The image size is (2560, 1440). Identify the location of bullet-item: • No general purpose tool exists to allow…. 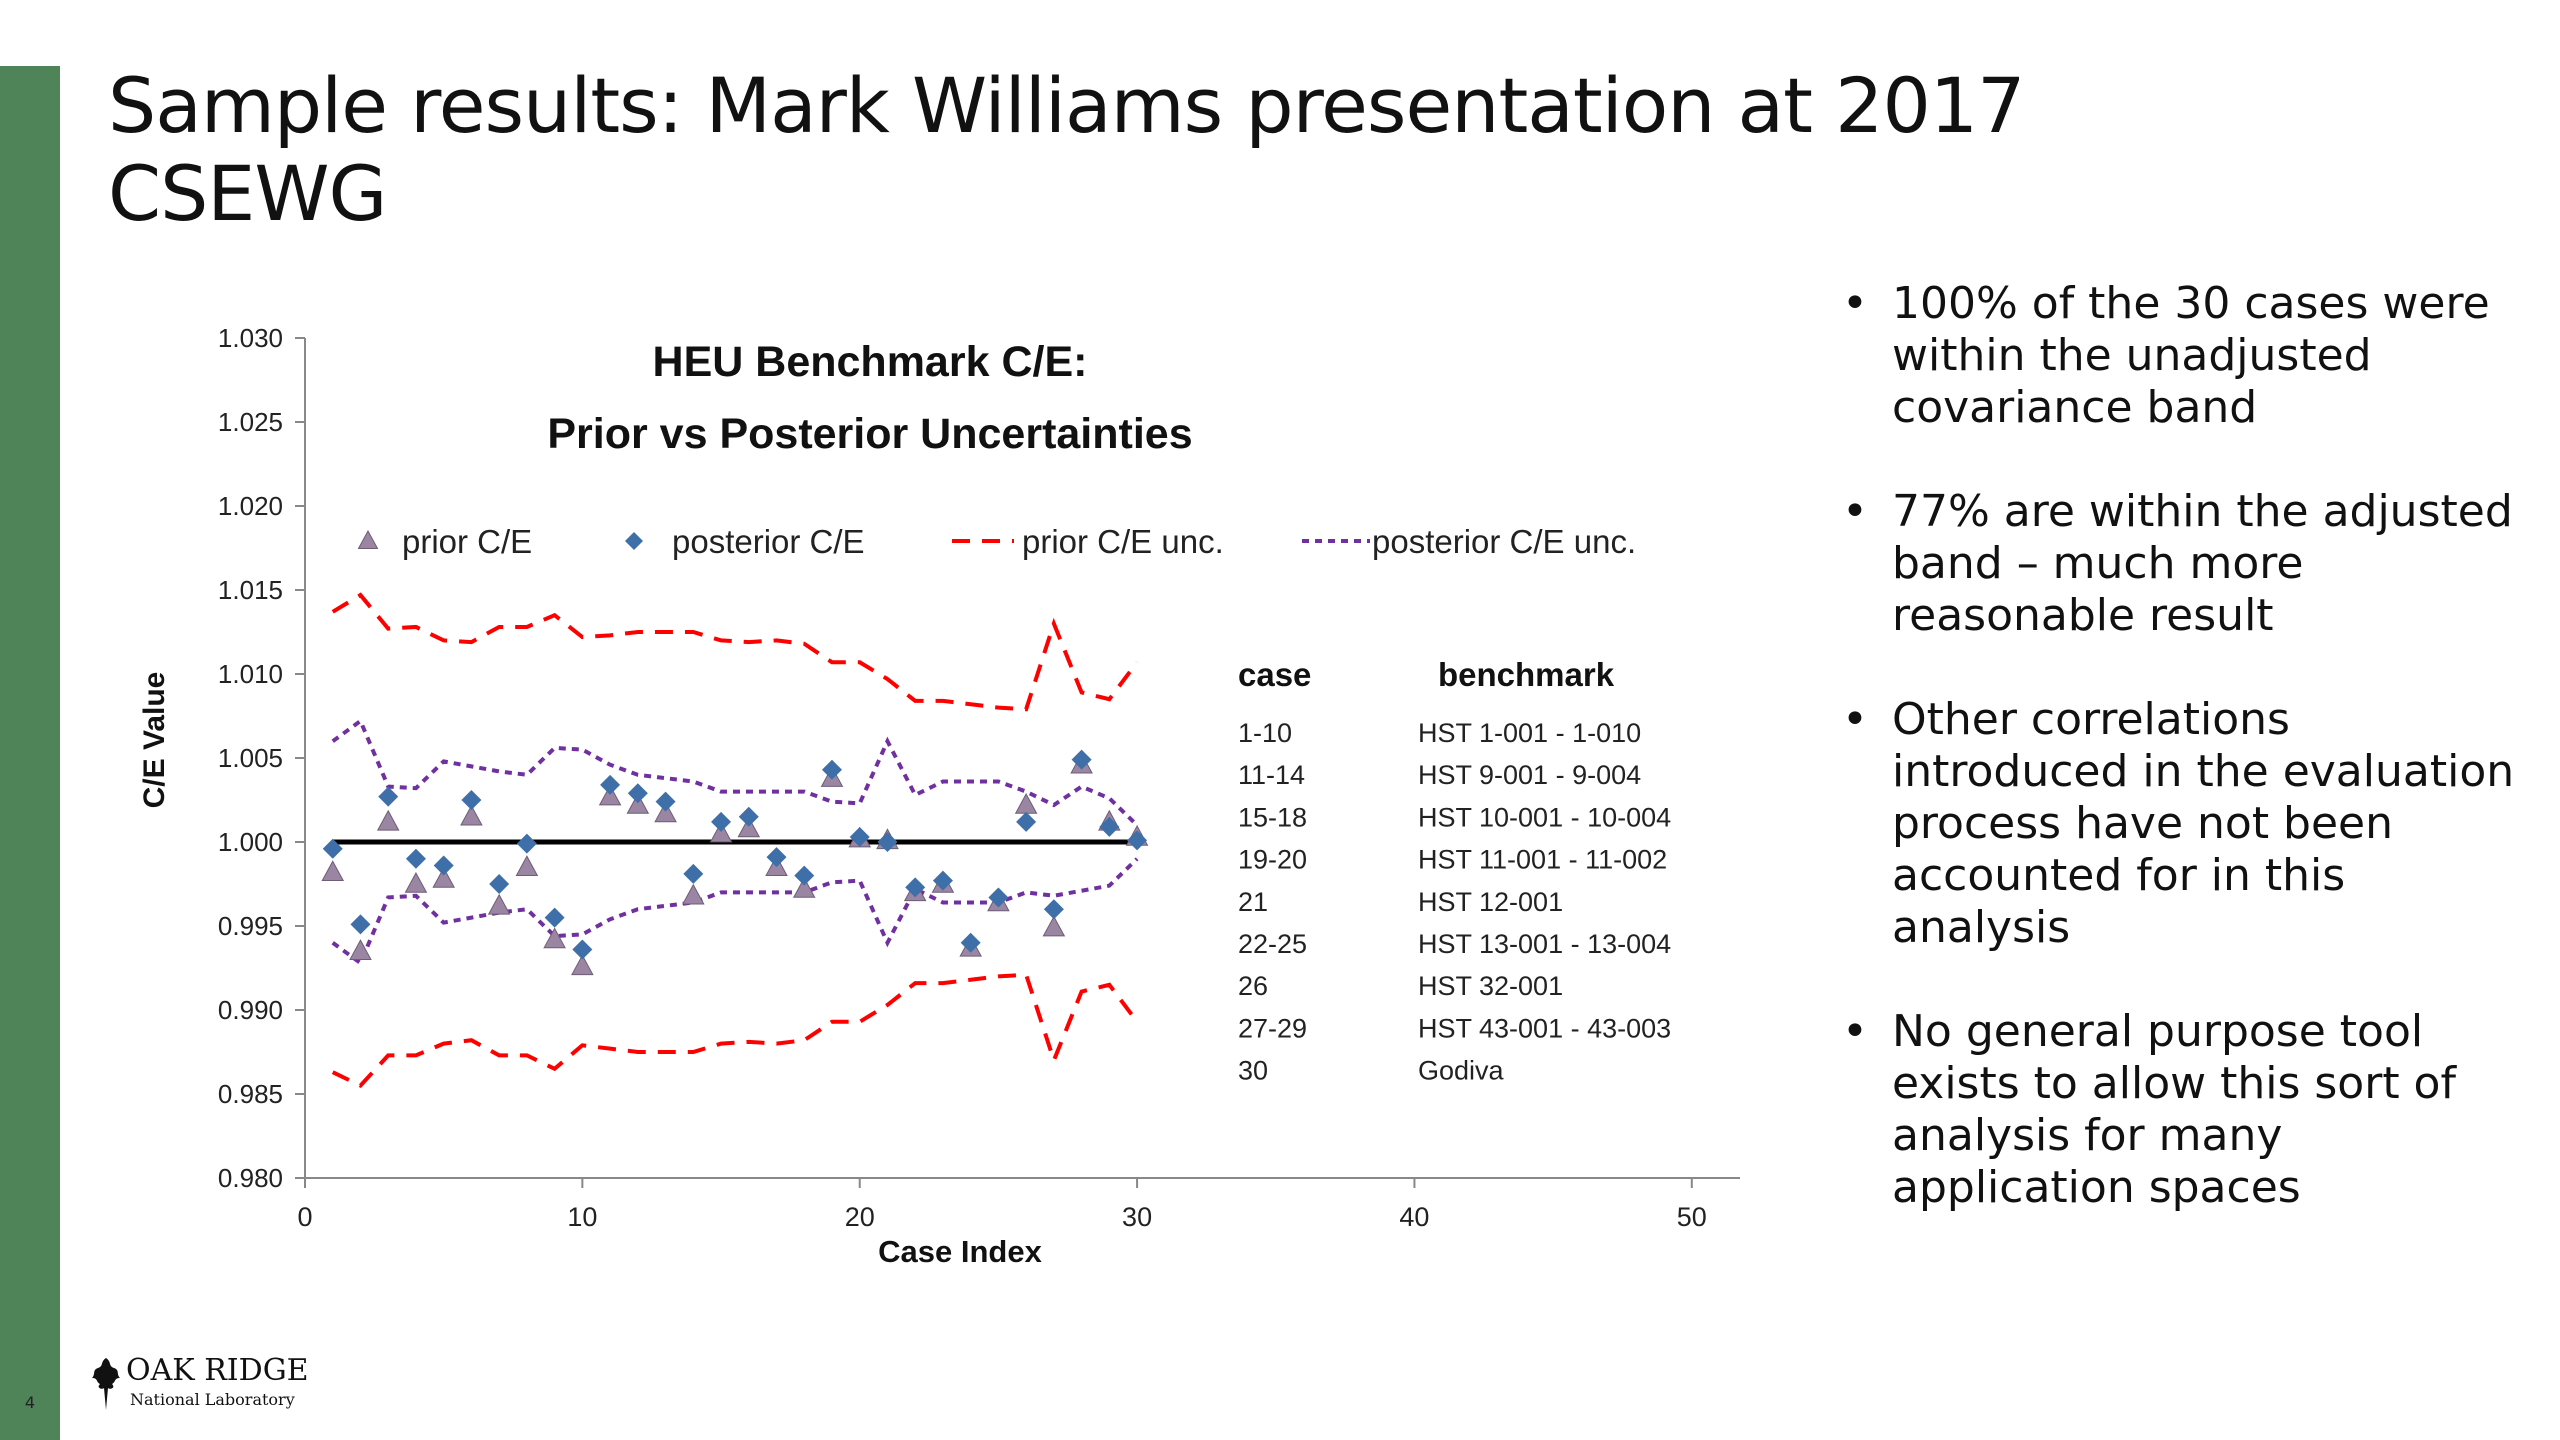
(2149, 1109).